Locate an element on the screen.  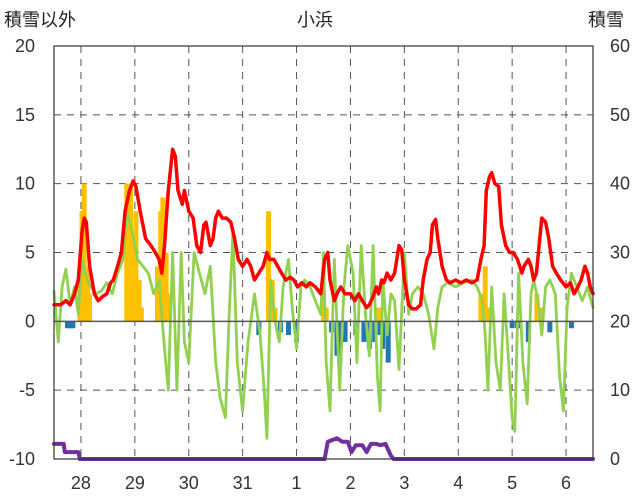
y-right-tick-label: 40 is located at coordinates (620, 184).